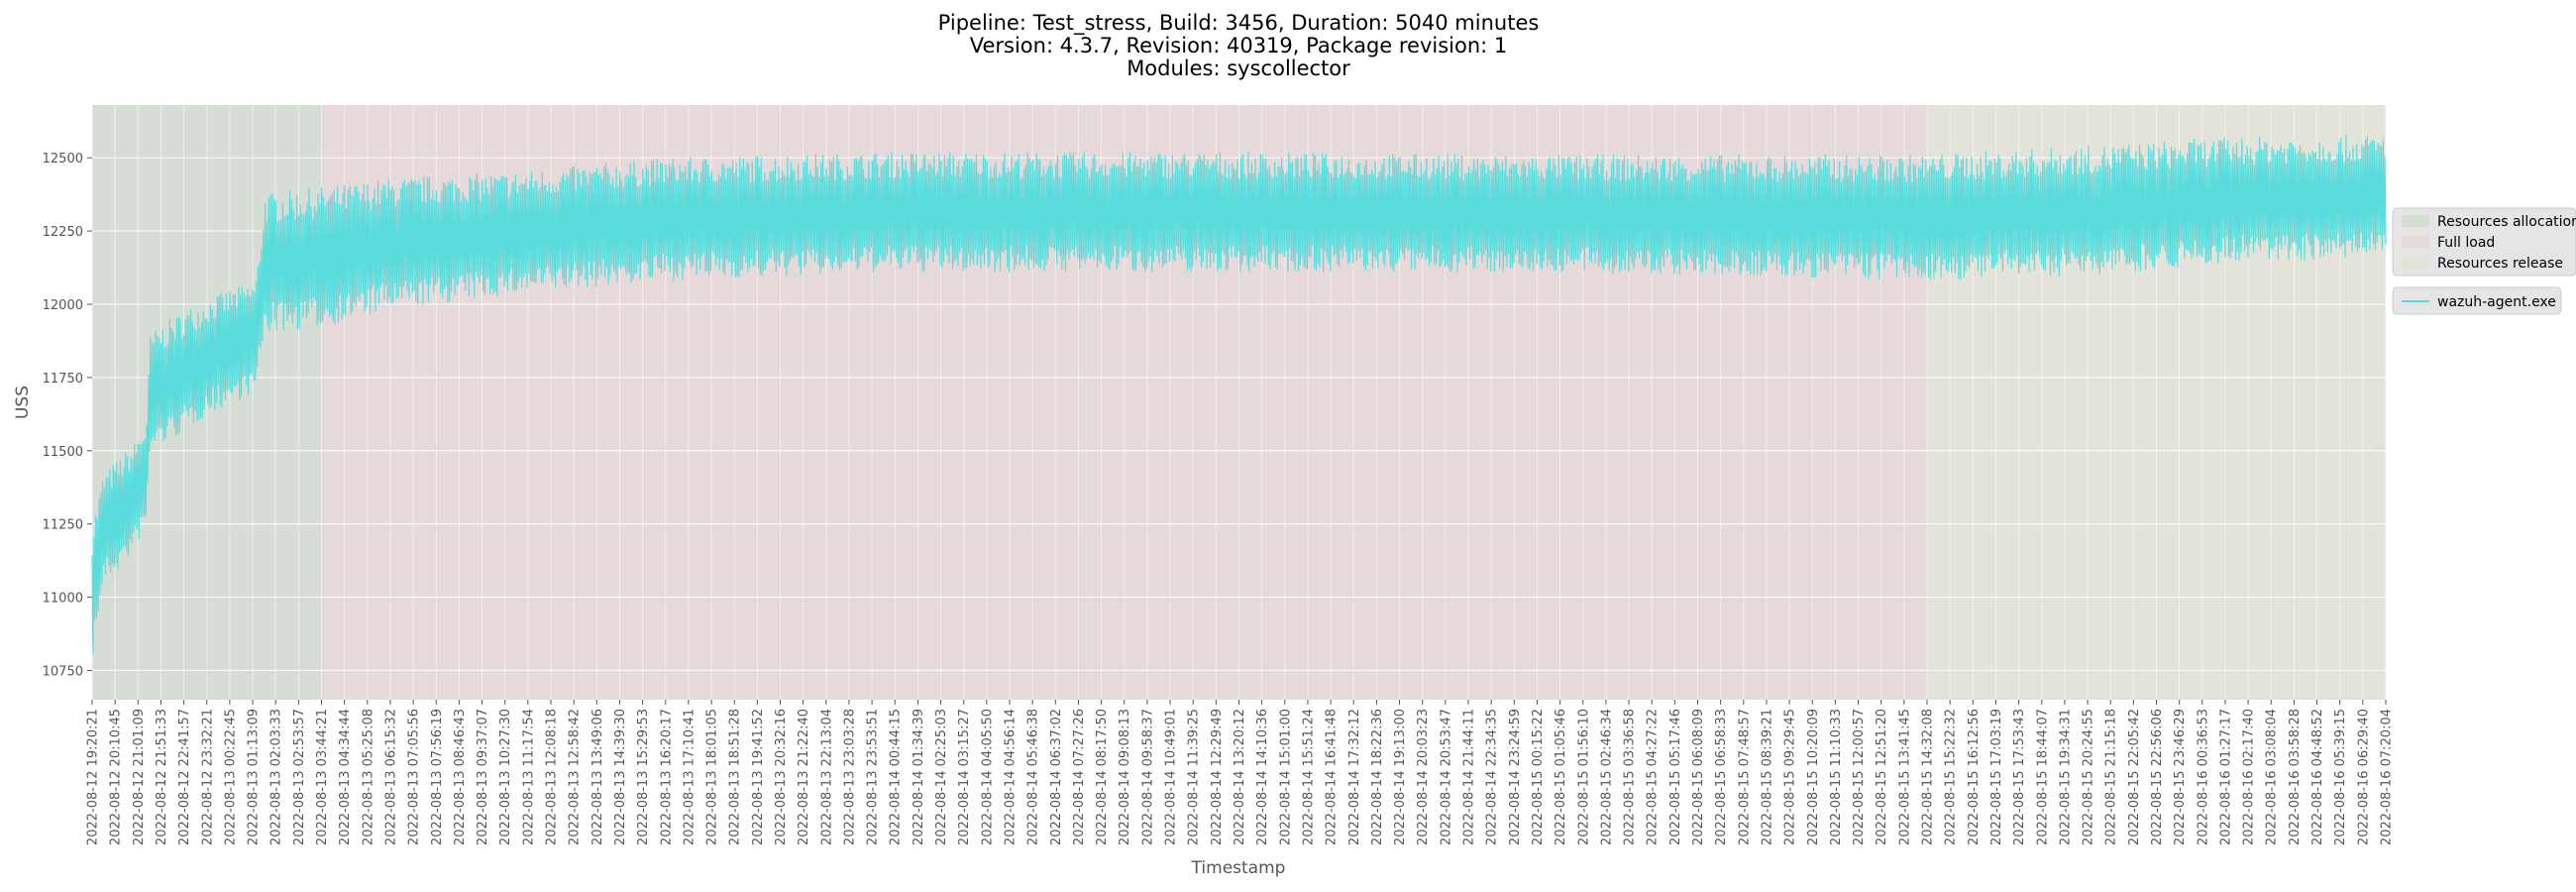  What do you see at coordinates (63, 599) in the screenshot?
I see `y-tick-label: 11000` at bounding box center [63, 599].